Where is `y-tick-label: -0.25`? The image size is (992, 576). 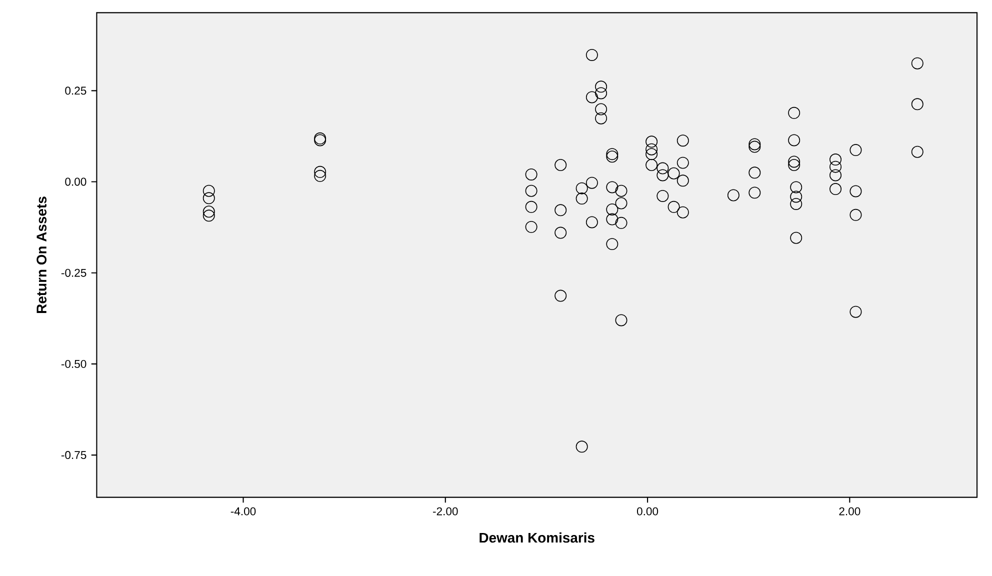 y-tick-label: -0.25 is located at coordinates (73, 272).